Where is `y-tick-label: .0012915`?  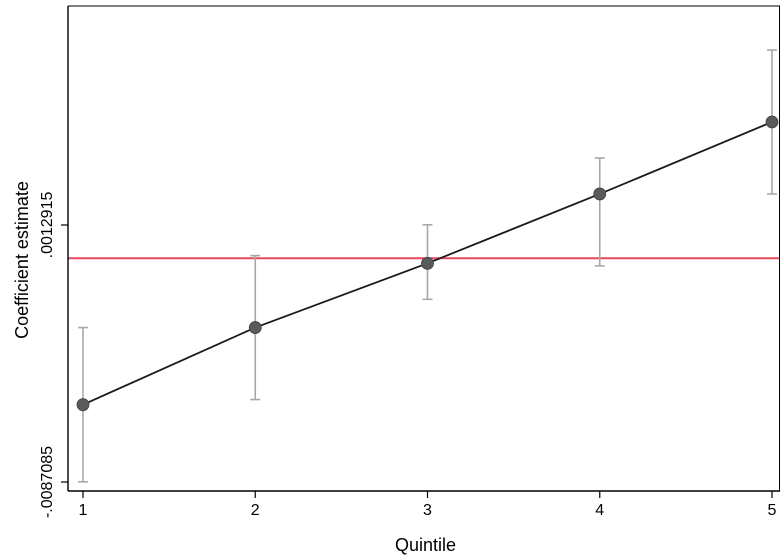 y-tick-label: .0012915 is located at coordinates (47, 225).